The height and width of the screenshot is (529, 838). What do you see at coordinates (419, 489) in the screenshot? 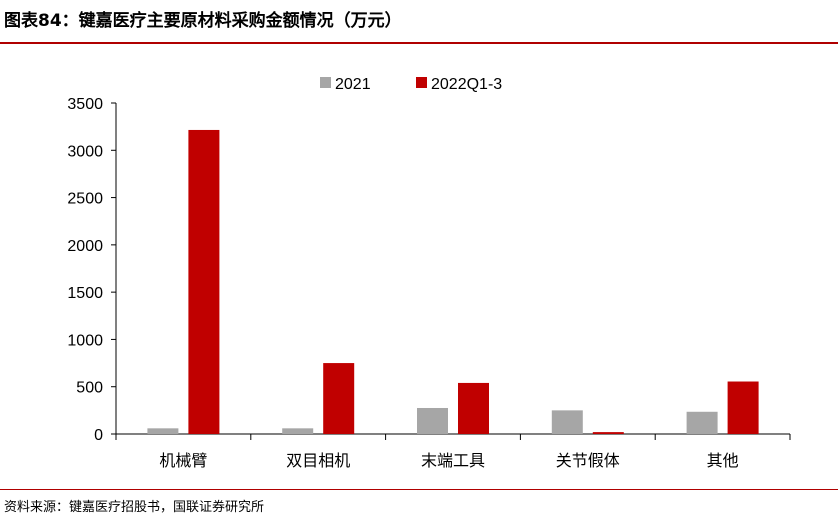
I see `footer-rule` at bounding box center [419, 489].